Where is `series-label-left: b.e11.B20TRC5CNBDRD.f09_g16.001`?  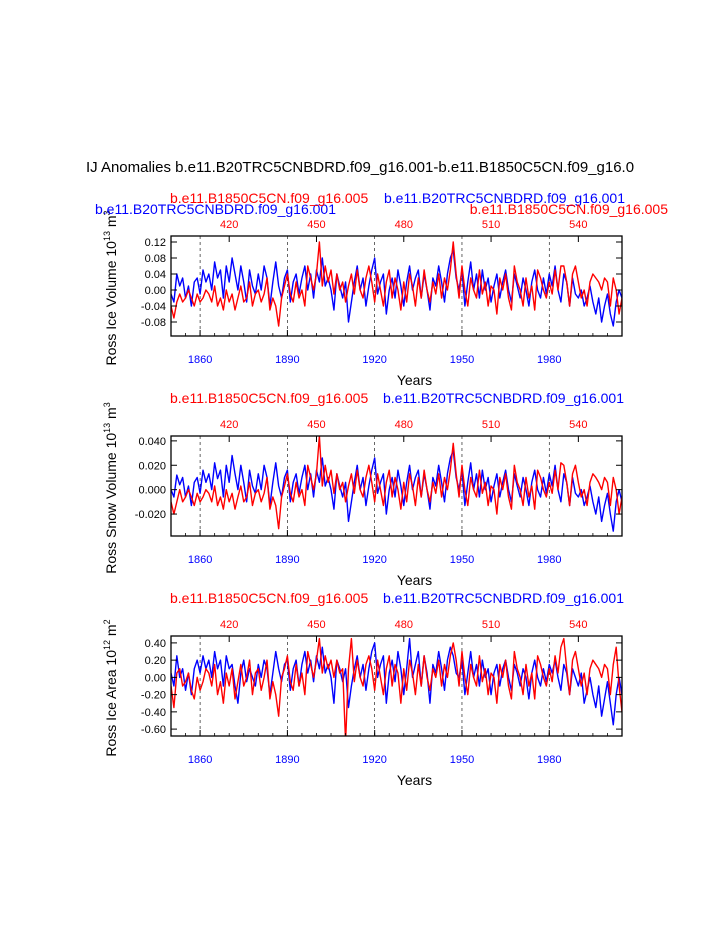
series-label-left: b.e11.B20TRC5CNBDRD.f09_g16.001 is located at coordinates (215, 209).